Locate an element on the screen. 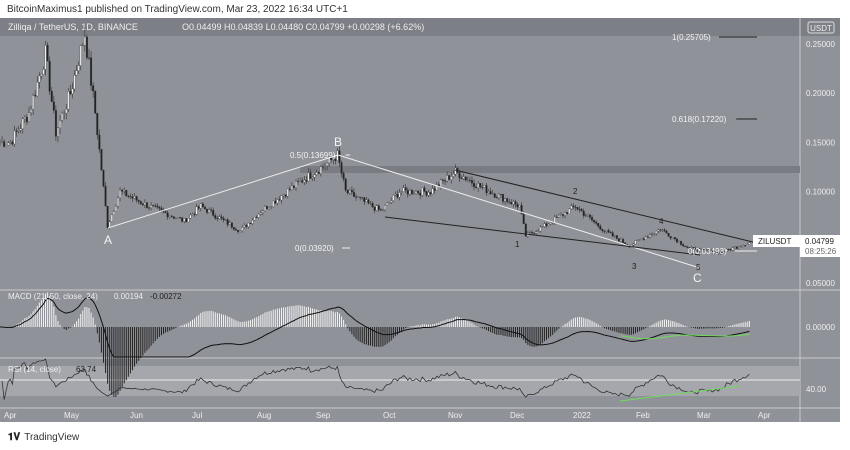 The height and width of the screenshot is (450, 850). time-tick: Dec is located at coordinates (517, 415).